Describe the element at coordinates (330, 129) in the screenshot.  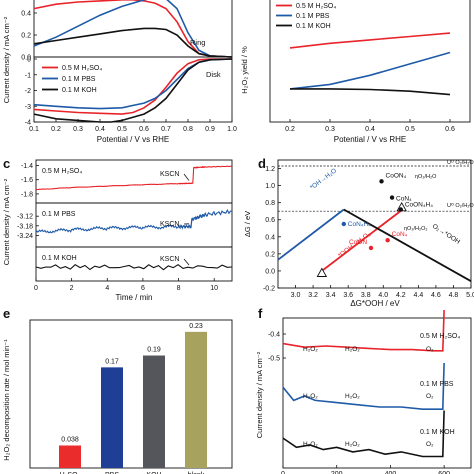
I see `b-xtick-label: 0.3` at that location.